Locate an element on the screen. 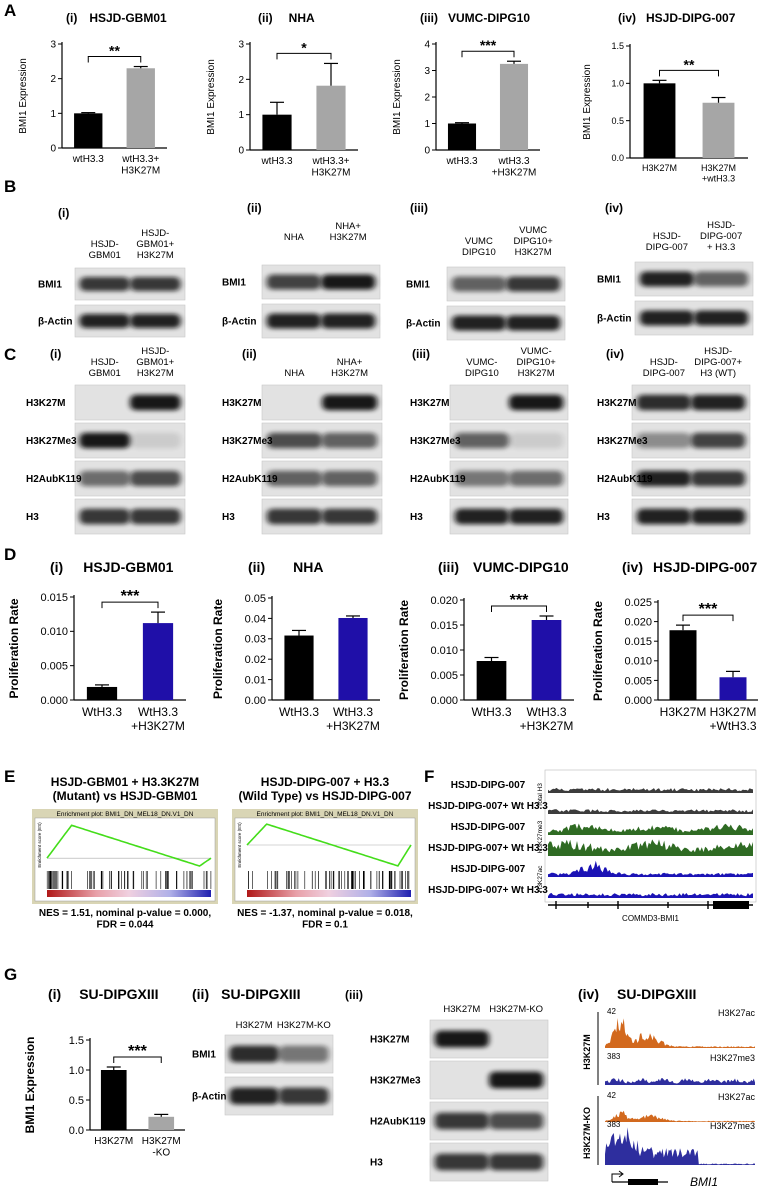  panel-letter: G is located at coordinates (10, 974).